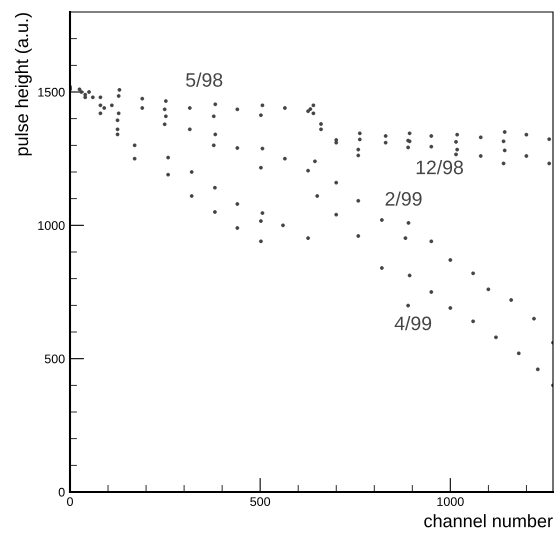 This screenshot has width=555, height=544. What do you see at coordinates (260, 501) in the screenshot?
I see `x-tick-label: 500` at bounding box center [260, 501].